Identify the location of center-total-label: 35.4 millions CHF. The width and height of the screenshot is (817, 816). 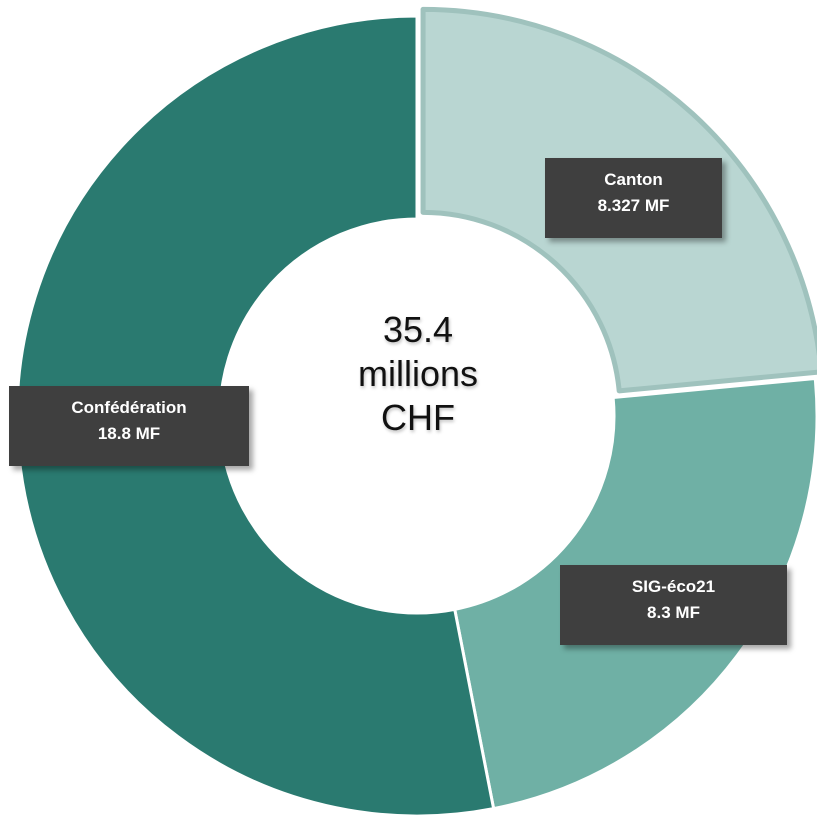
(418, 374).